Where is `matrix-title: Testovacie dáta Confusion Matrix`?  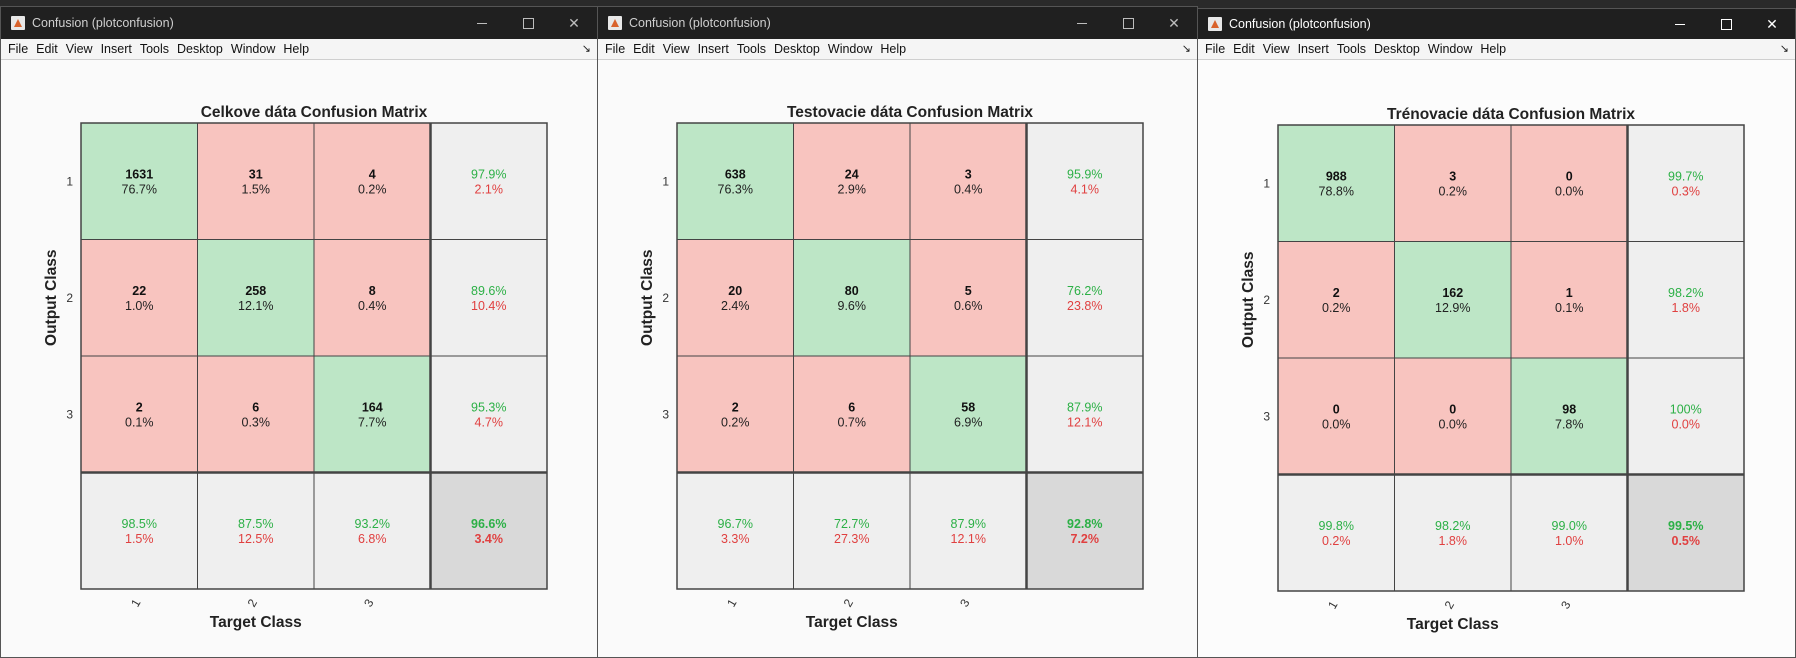
matrix-title: Testovacie dáta Confusion Matrix is located at coordinates (910, 112).